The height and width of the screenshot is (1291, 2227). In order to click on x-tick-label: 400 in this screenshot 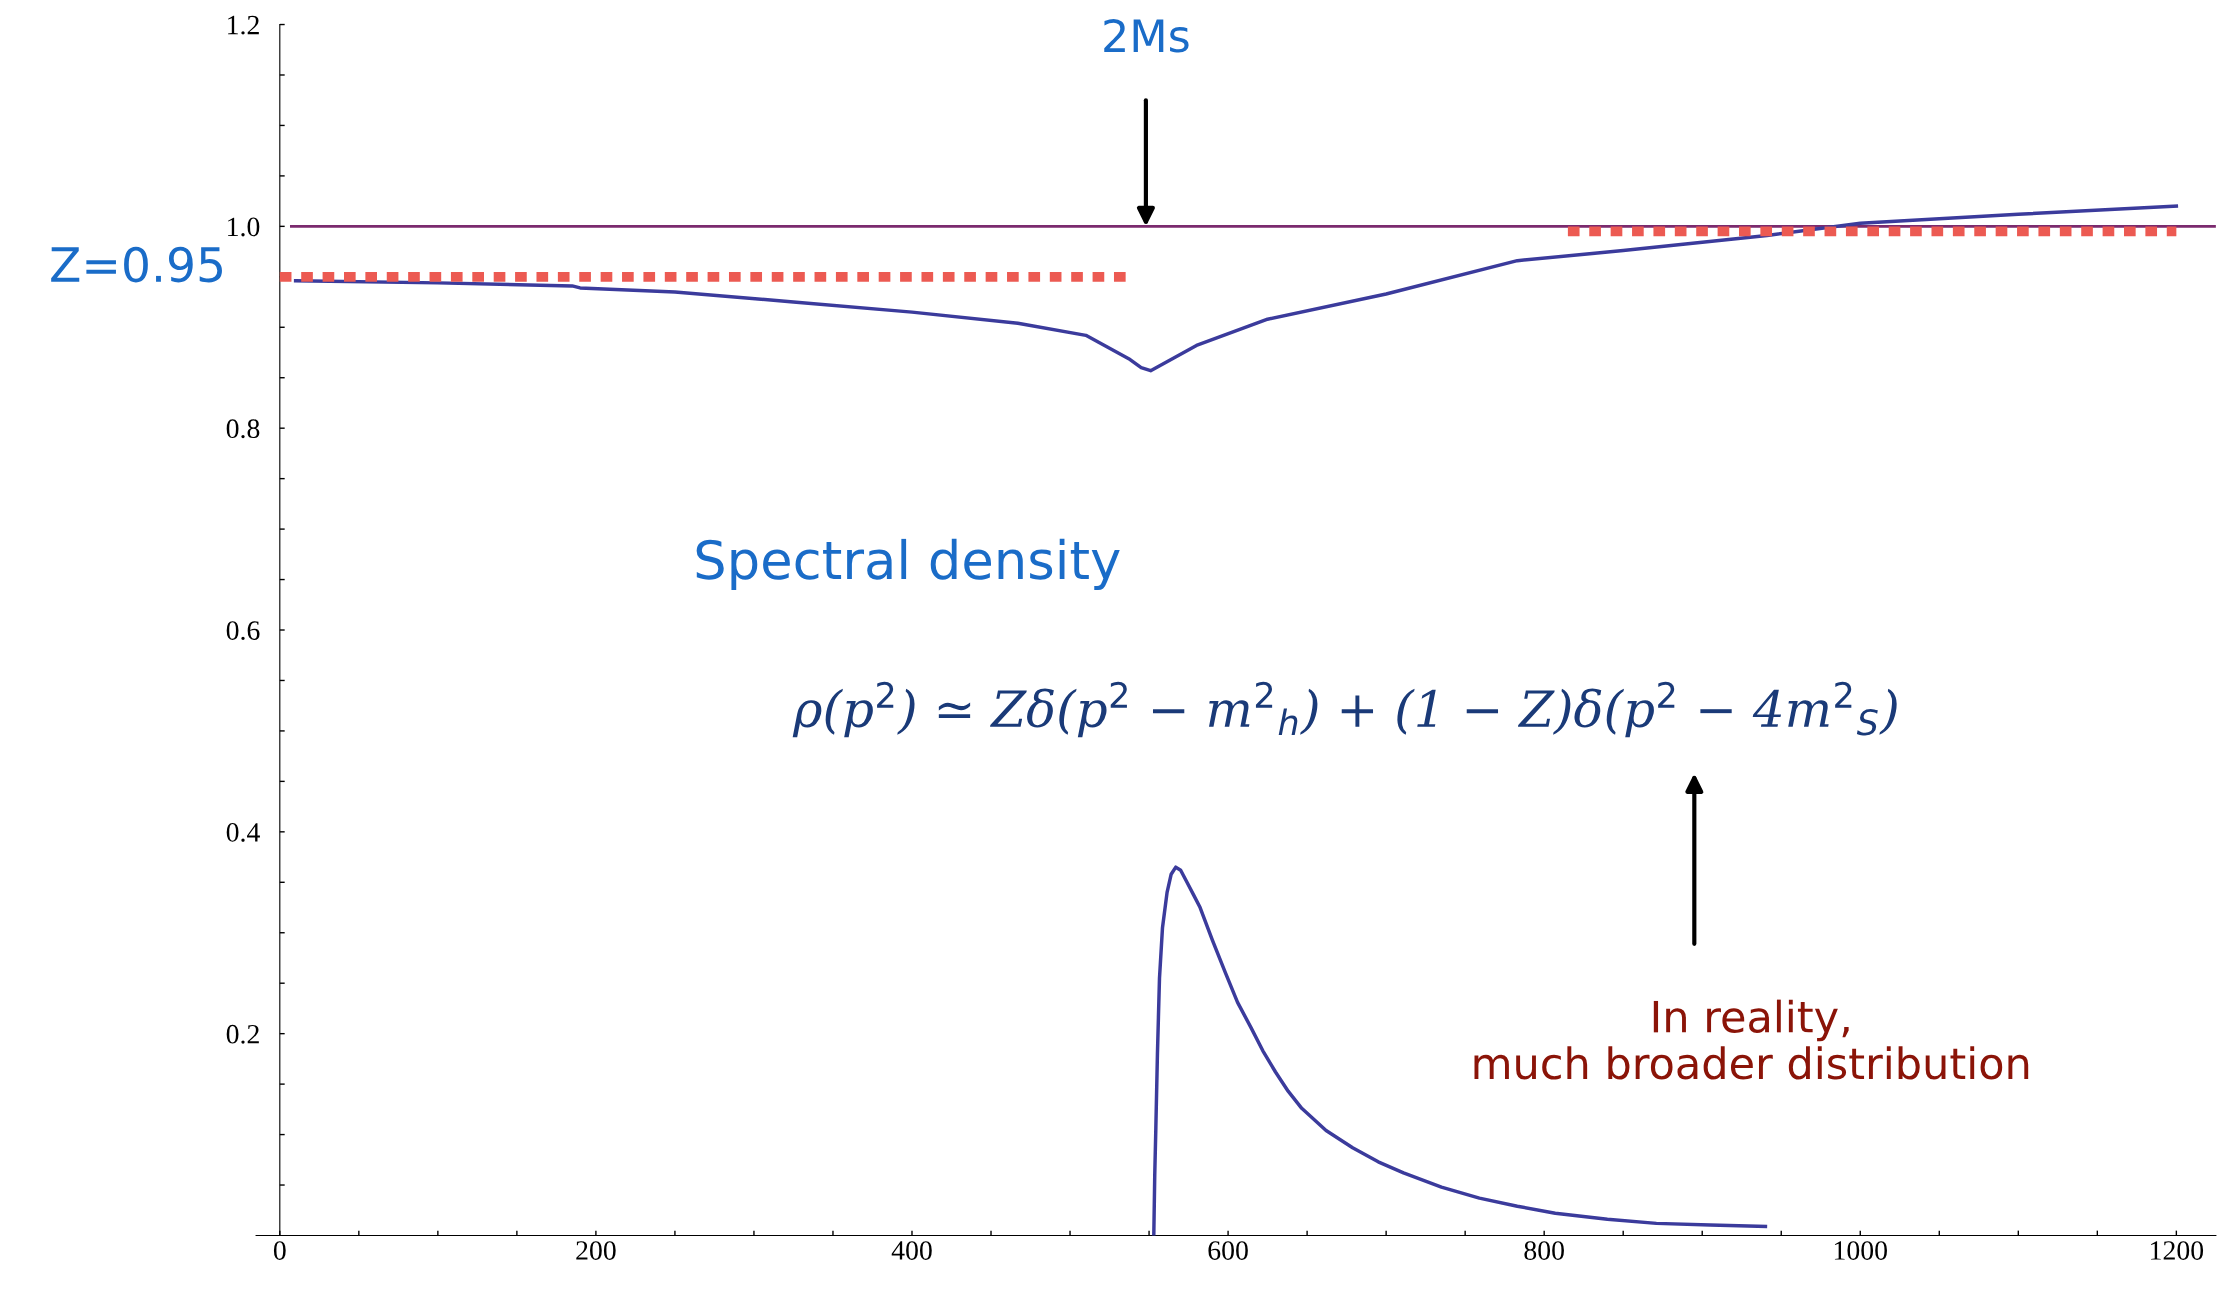, I will do `click(911, 1250)`.